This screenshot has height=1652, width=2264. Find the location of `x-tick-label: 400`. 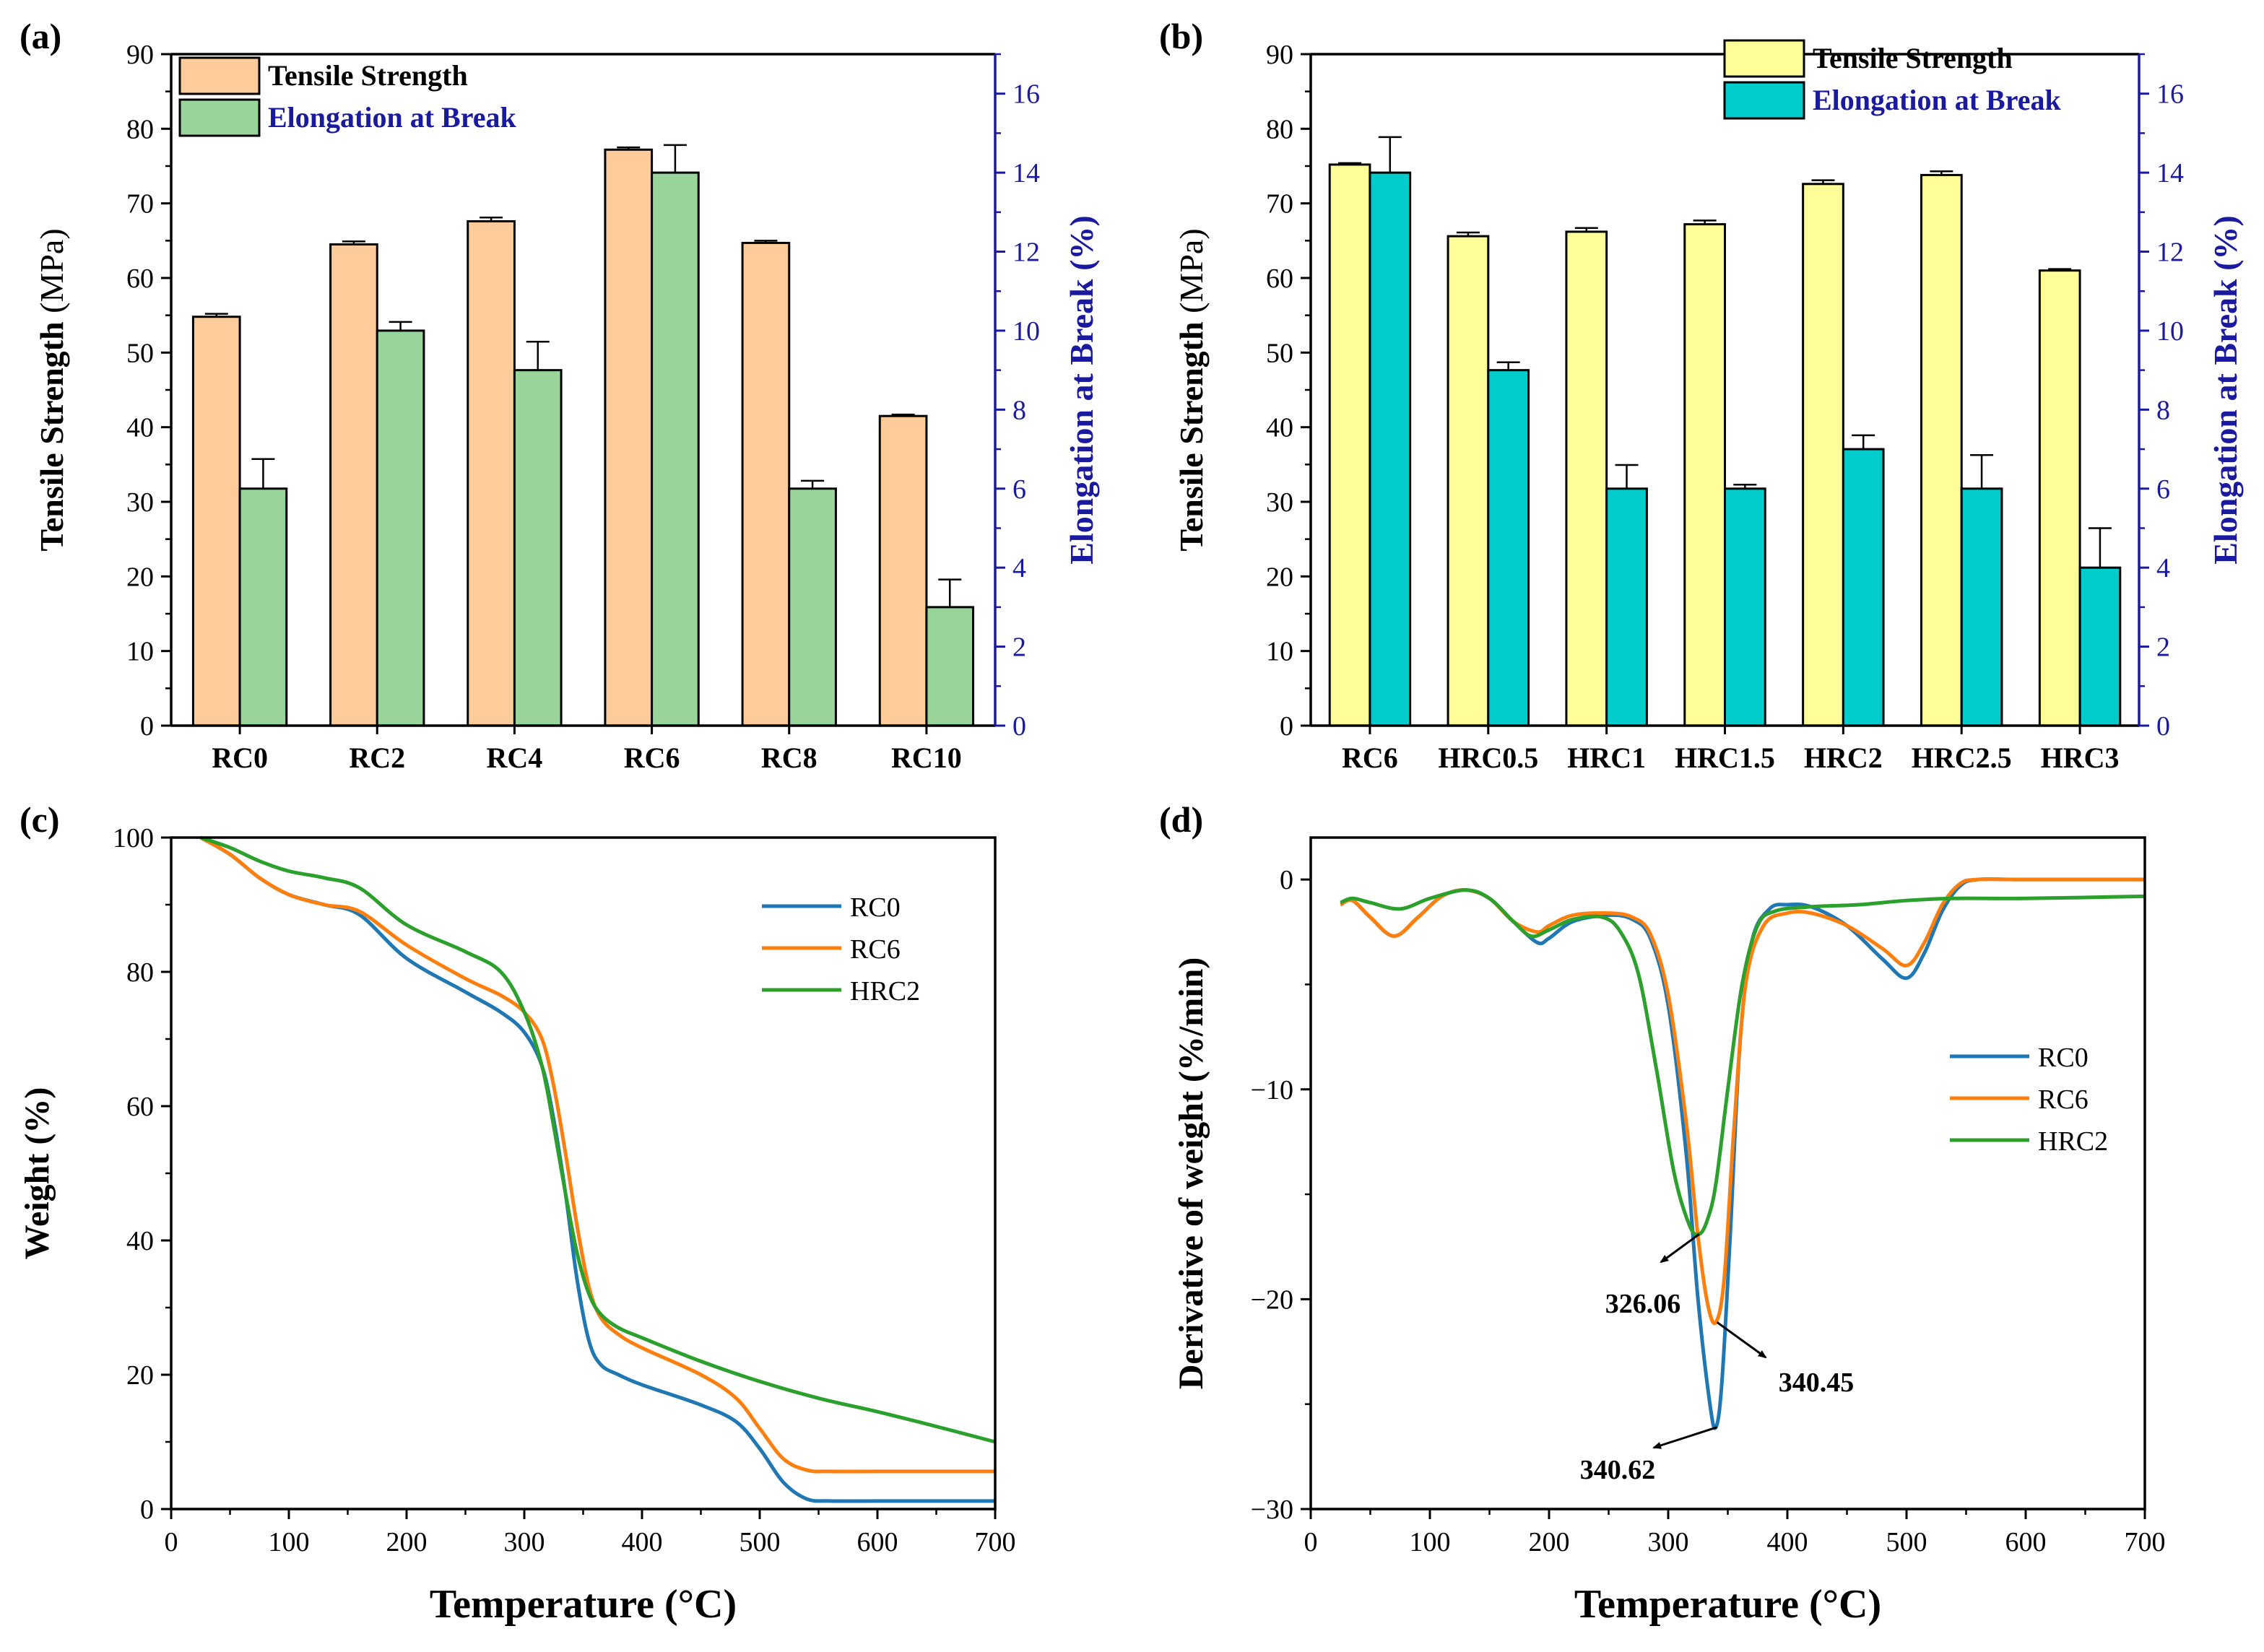

x-tick-label: 400 is located at coordinates (642, 1542).